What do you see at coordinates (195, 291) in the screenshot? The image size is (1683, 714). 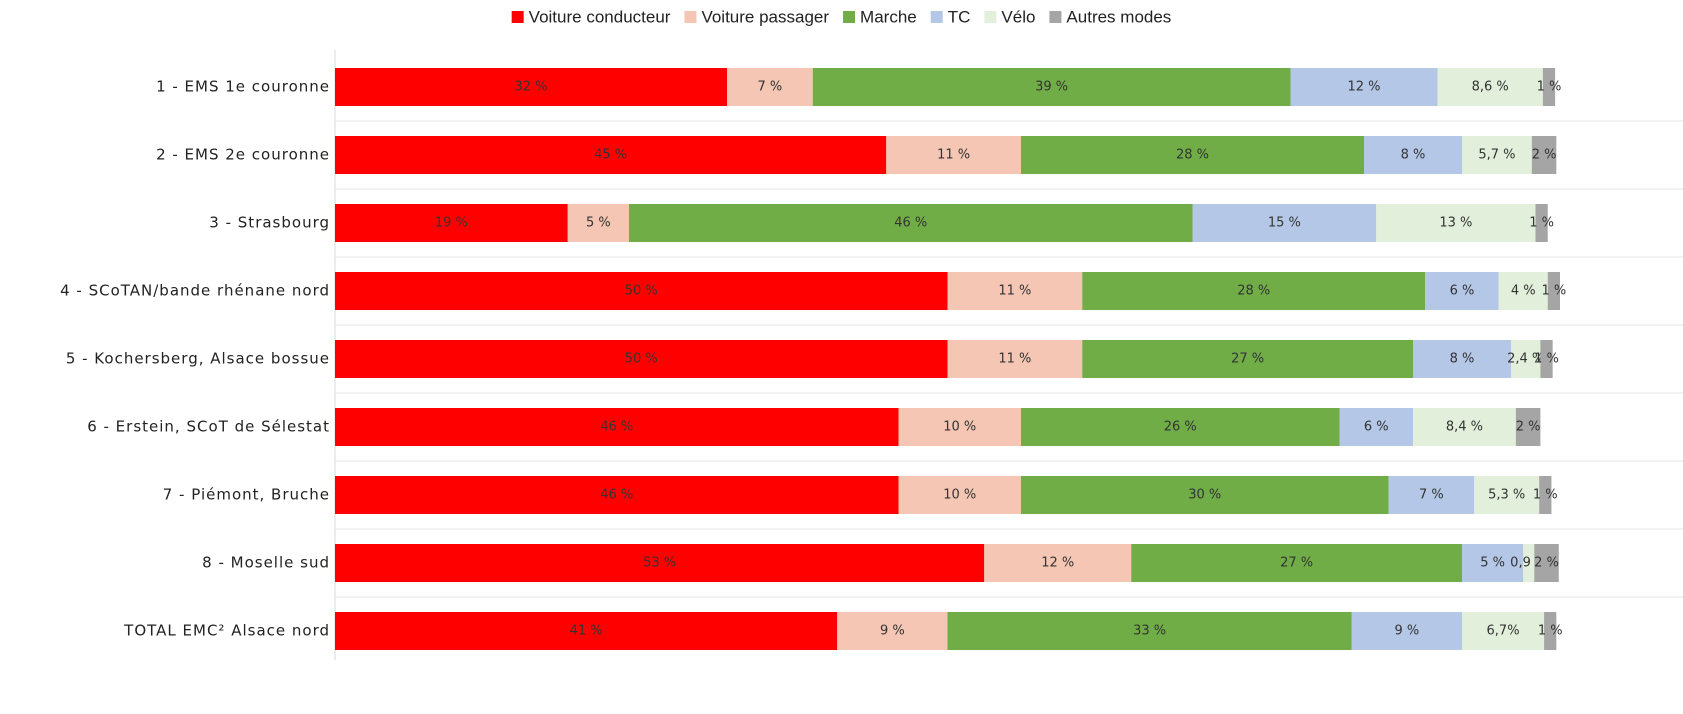 I see `category-label: 4 - SCoTAN/bande rhénane nord` at bounding box center [195, 291].